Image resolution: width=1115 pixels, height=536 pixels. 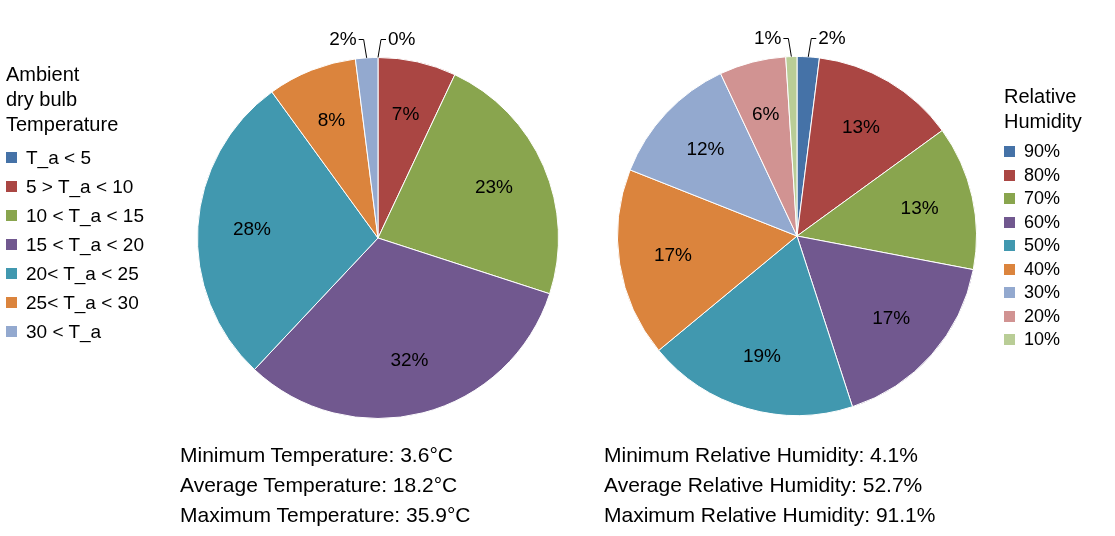 I want to click on legend-label: 10%, so click(x=1042, y=340).